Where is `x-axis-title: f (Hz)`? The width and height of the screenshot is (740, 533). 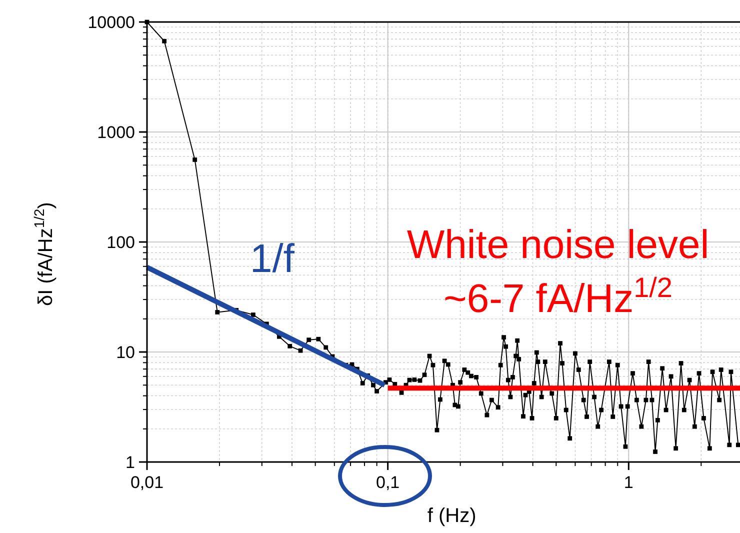
x-axis-title: f (Hz) is located at coordinates (451, 516).